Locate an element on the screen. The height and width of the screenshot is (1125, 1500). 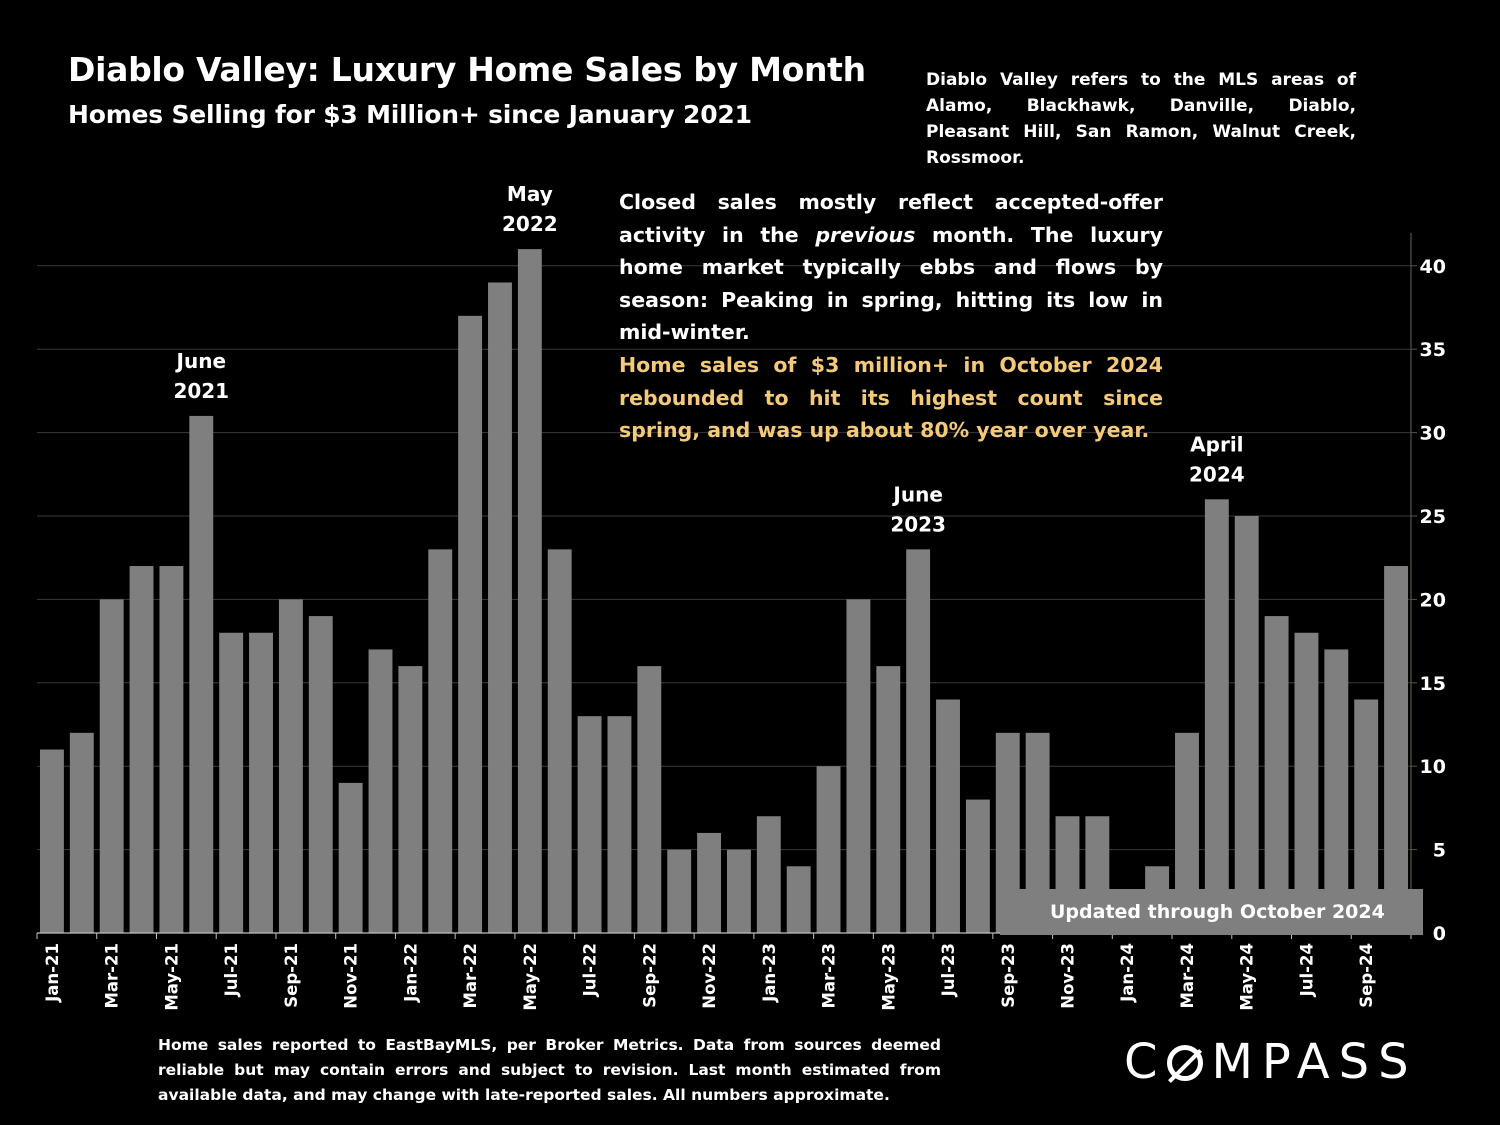
x-tick-label: Jan-24 is located at coordinates (1127, 973).